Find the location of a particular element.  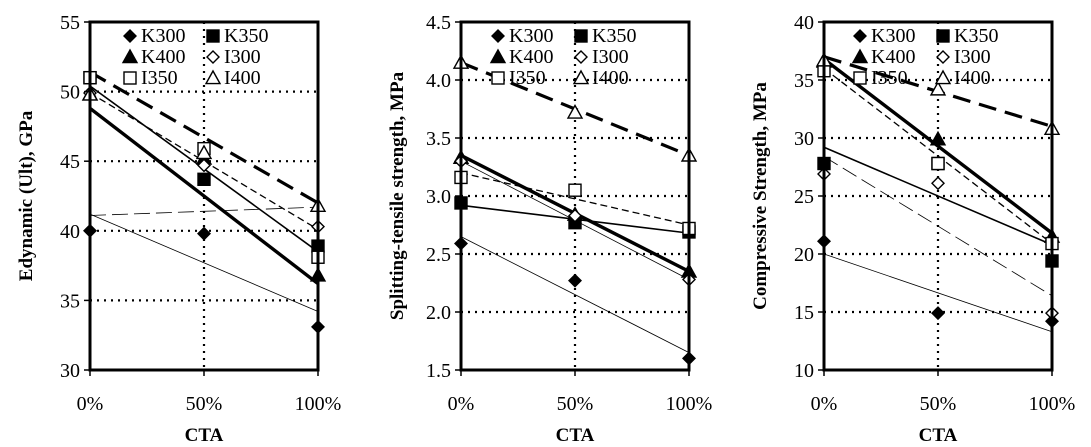

y-tick-label: 3.5 is located at coordinates (438, 139).